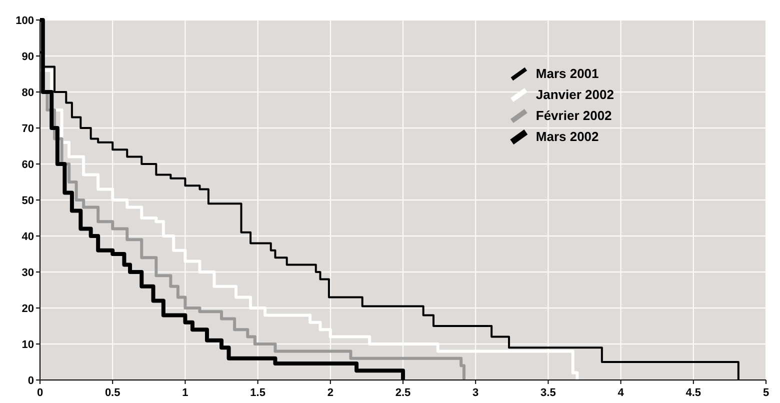  Describe the element at coordinates (567, 73) in the screenshot. I see `legend-label: Mars 2001` at that location.